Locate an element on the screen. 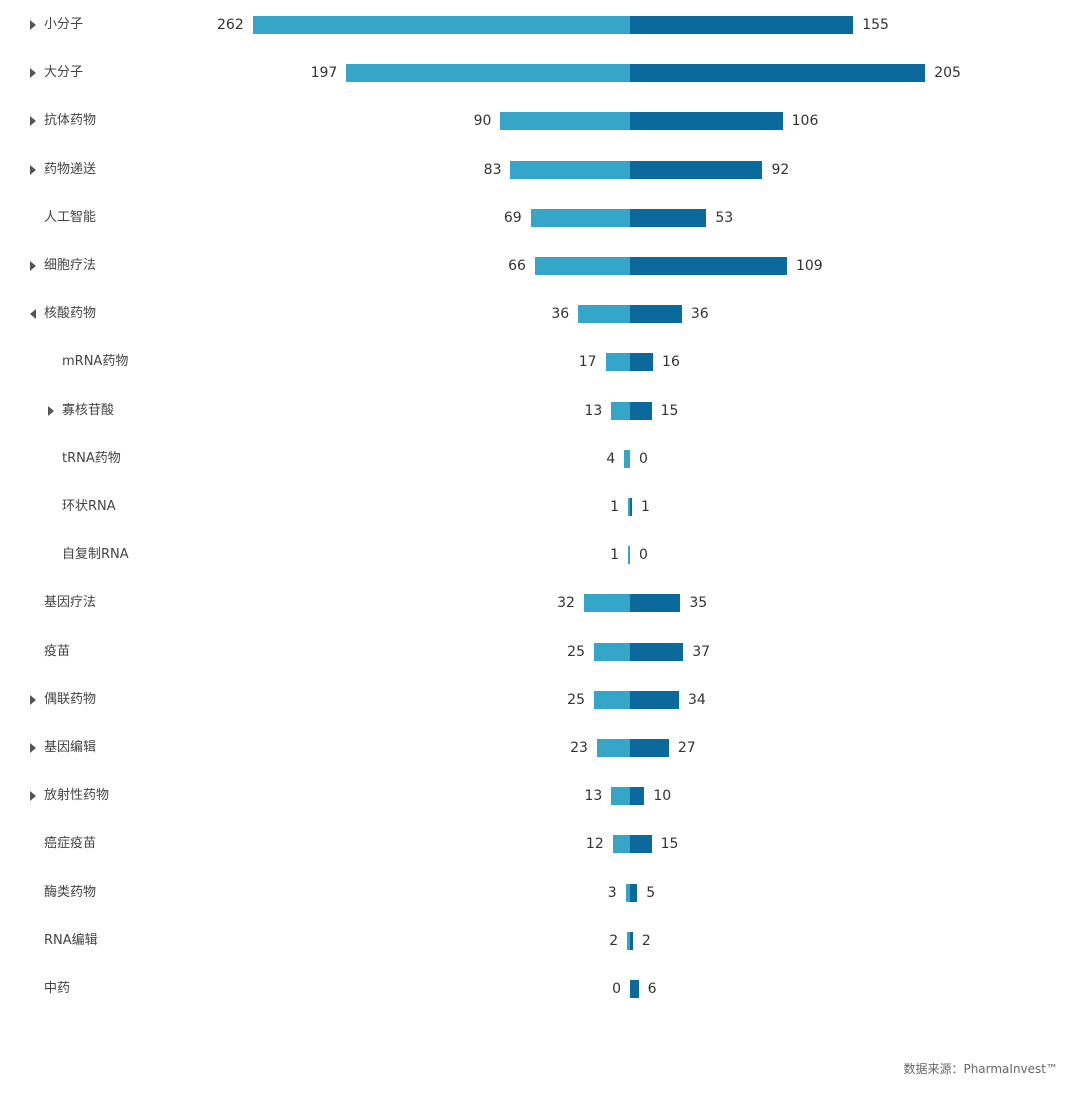 This screenshot has height=1098, width=1080. category-label: 人工智能 is located at coordinates (70, 217).